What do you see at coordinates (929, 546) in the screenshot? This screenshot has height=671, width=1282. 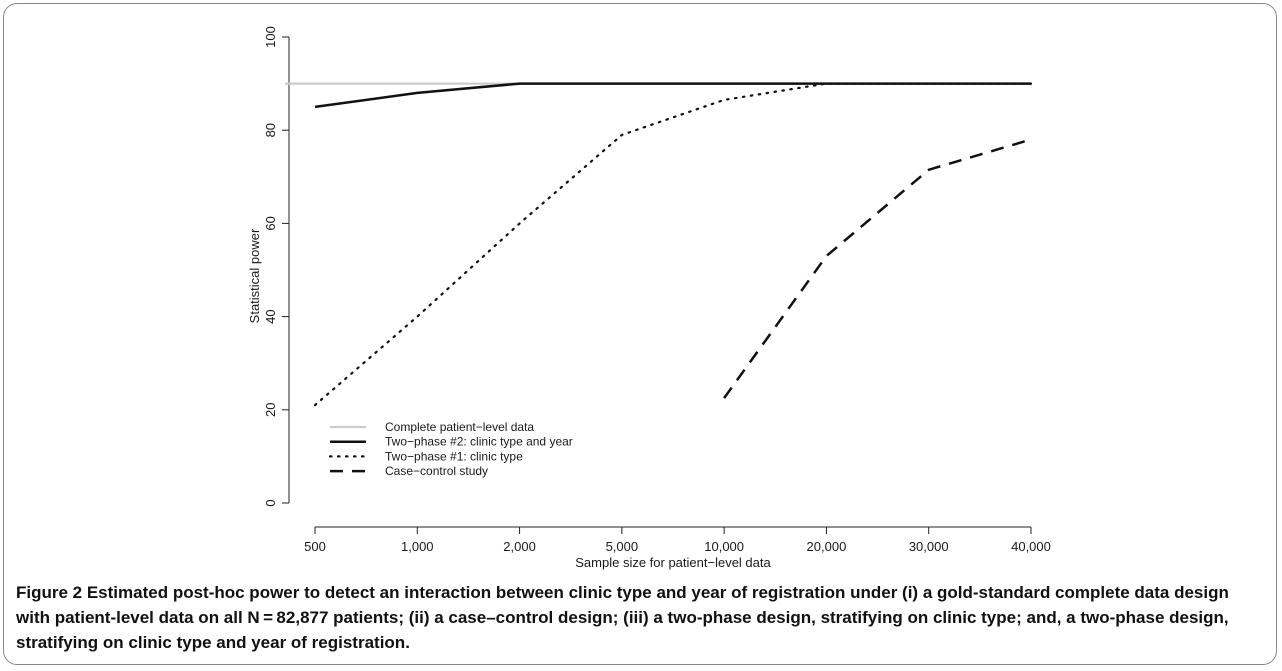 I see `x-tick-label: 30,000` at bounding box center [929, 546].